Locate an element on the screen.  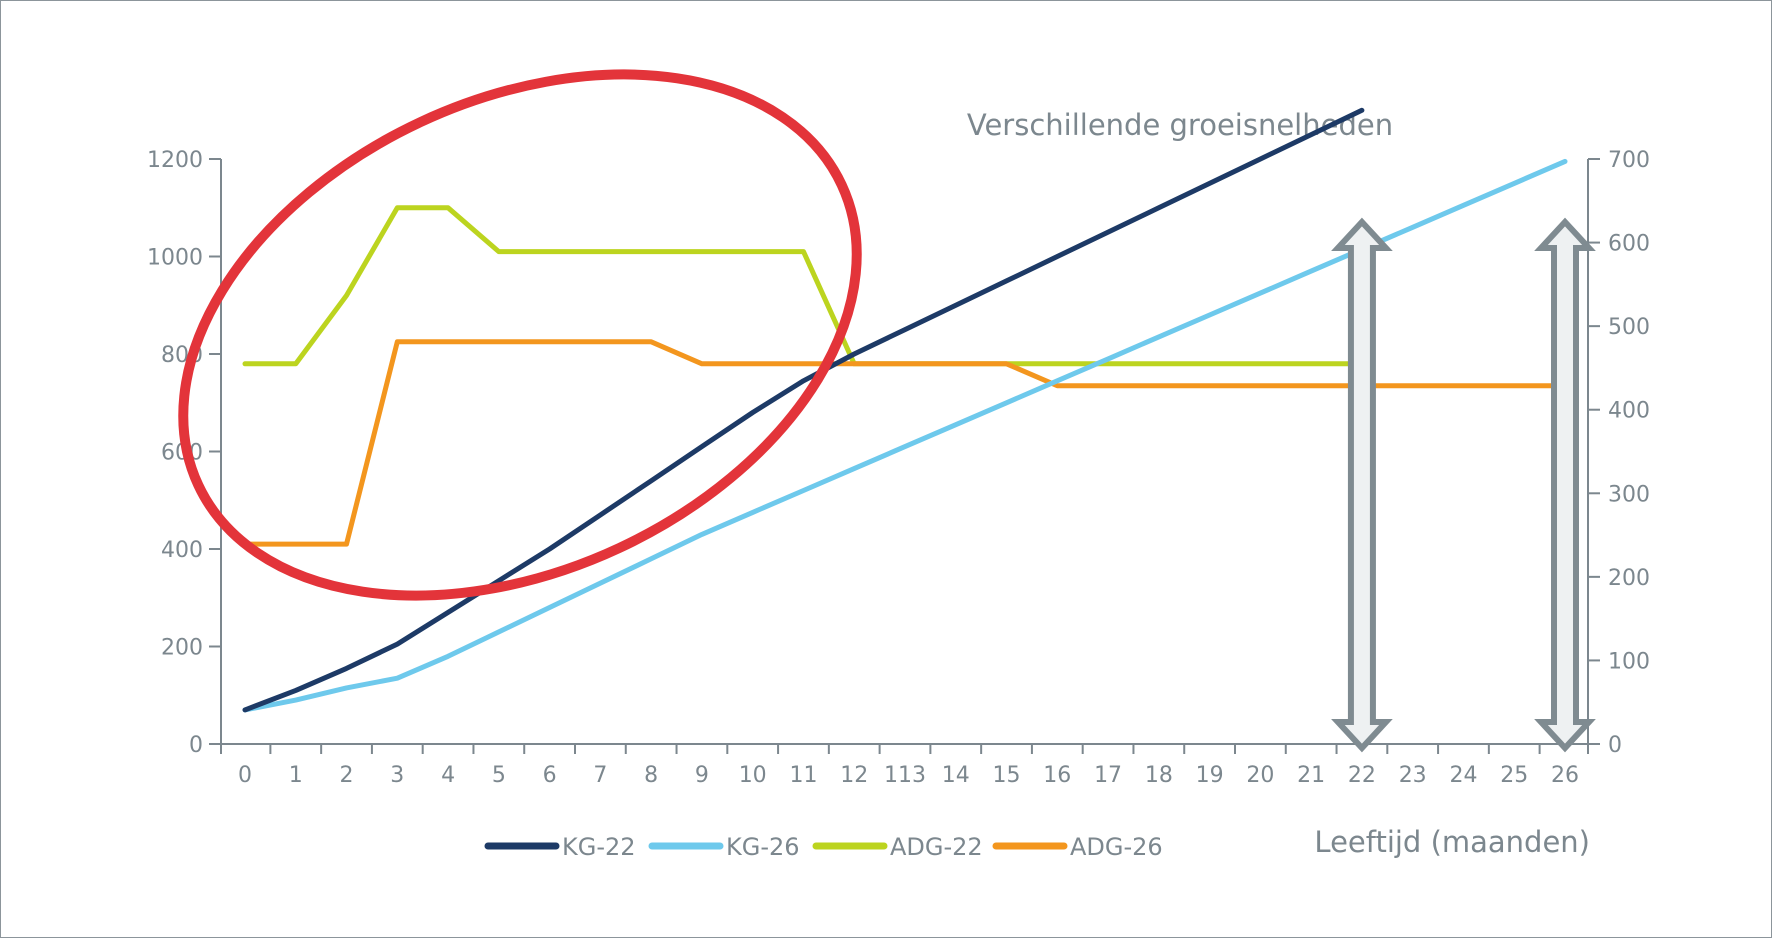
x-tick-label: 2 is located at coordinates (347, 775).